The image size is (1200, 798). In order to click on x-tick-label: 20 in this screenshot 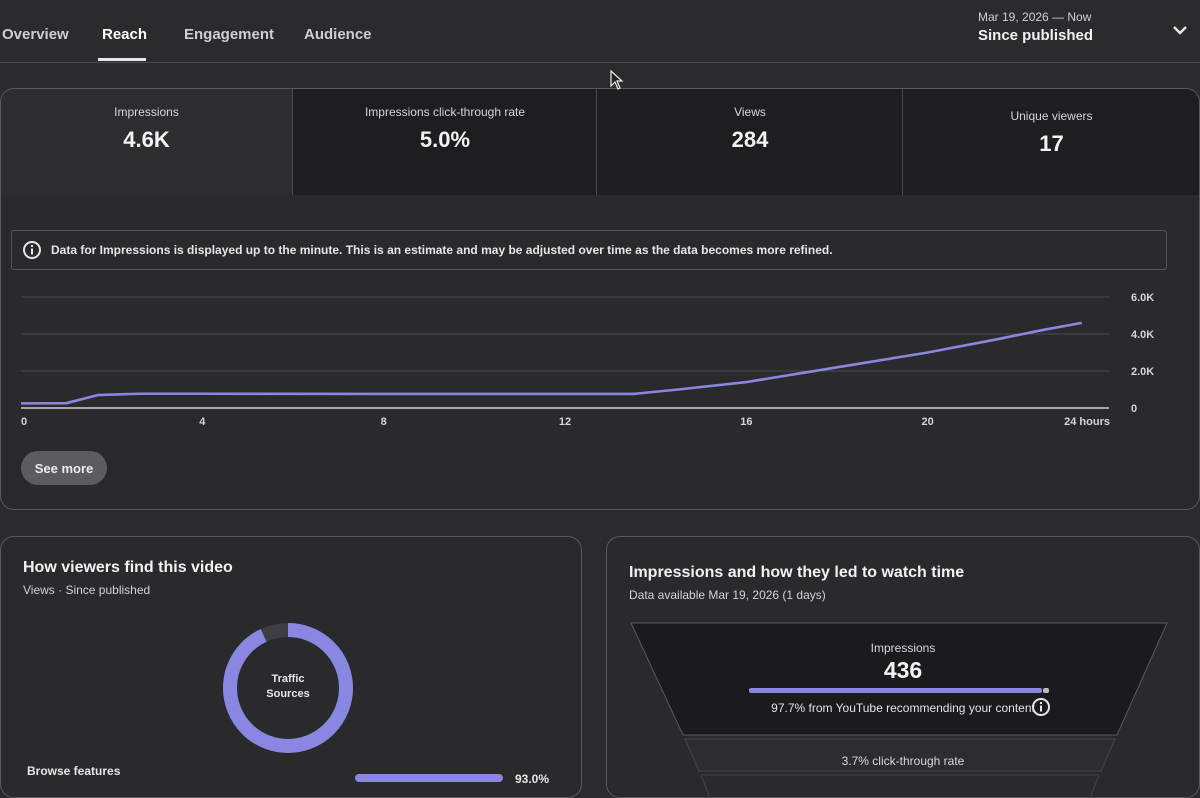, I will do `click(928, 422)`.